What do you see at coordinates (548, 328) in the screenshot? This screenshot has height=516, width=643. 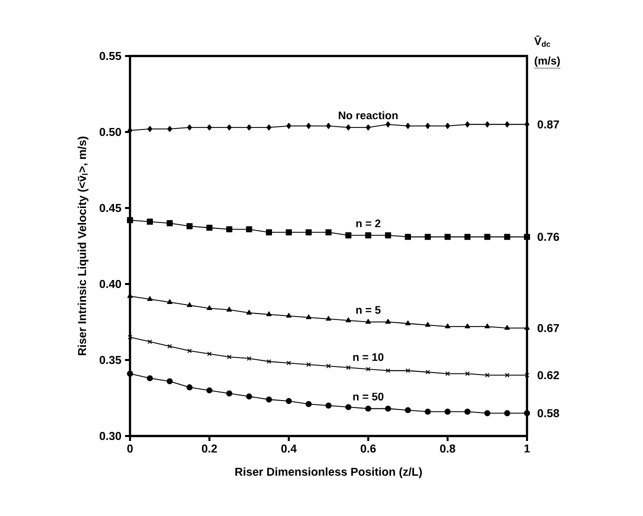 I see `text: 0.67` at bounding box center [548, 328].